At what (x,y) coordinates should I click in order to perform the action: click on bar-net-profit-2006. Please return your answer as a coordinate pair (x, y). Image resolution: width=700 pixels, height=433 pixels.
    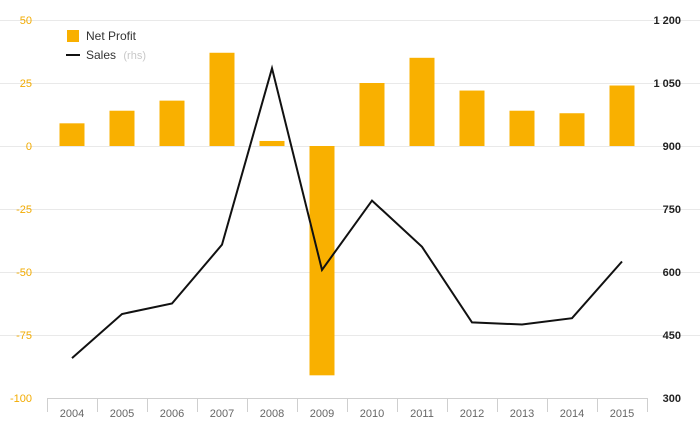
    Looking at the image, I should click on (172, 123).